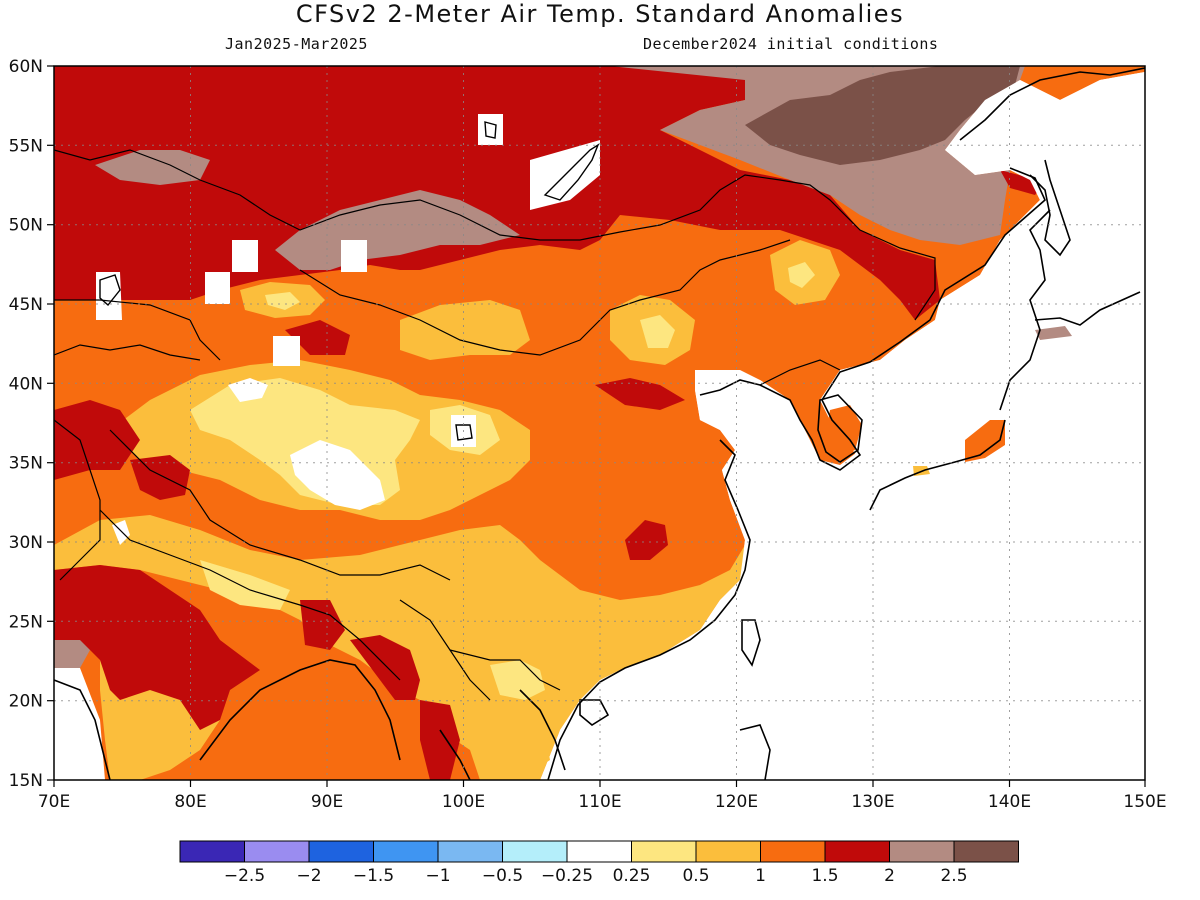  Describe the element at coordinates (872, 319) in the screenshot. I see `coastline-china` at that location.